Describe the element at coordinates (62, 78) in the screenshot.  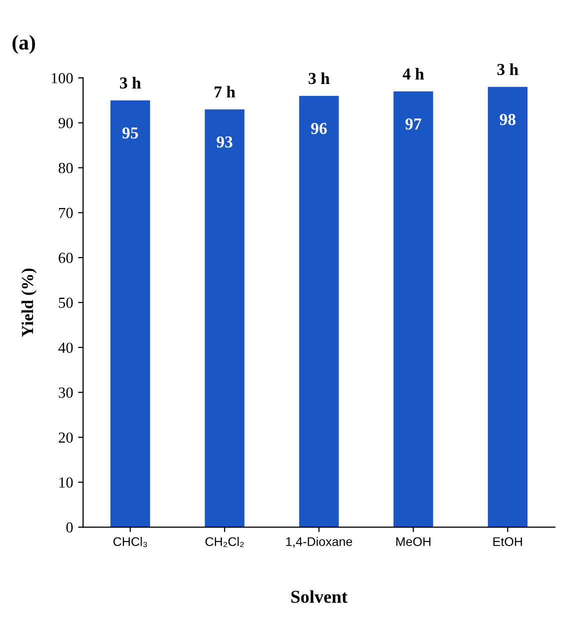
I see `y-tick-label: 100` at that location.